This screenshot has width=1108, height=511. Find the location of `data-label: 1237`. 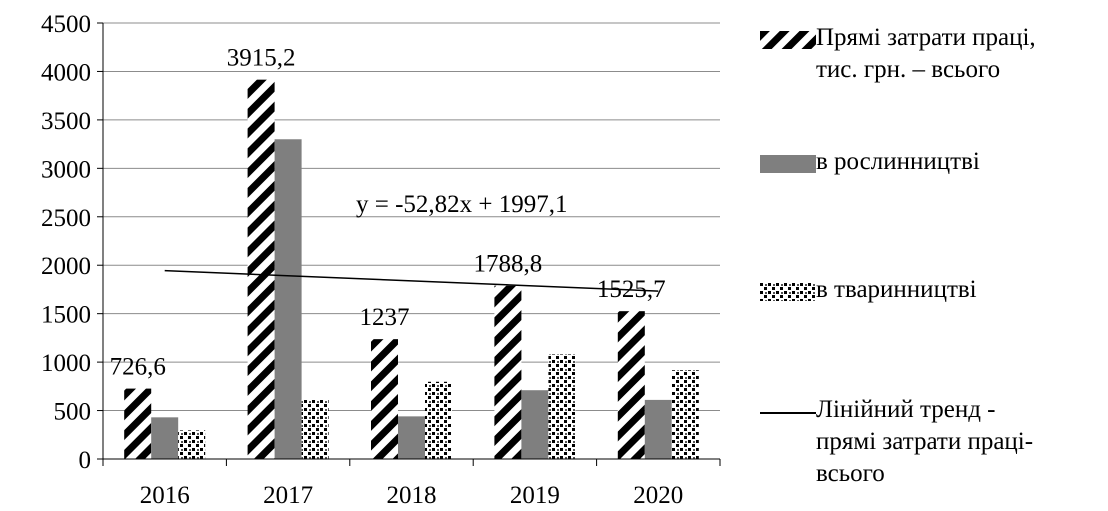

data-label: 1237 is located at coordinates (385, 317).